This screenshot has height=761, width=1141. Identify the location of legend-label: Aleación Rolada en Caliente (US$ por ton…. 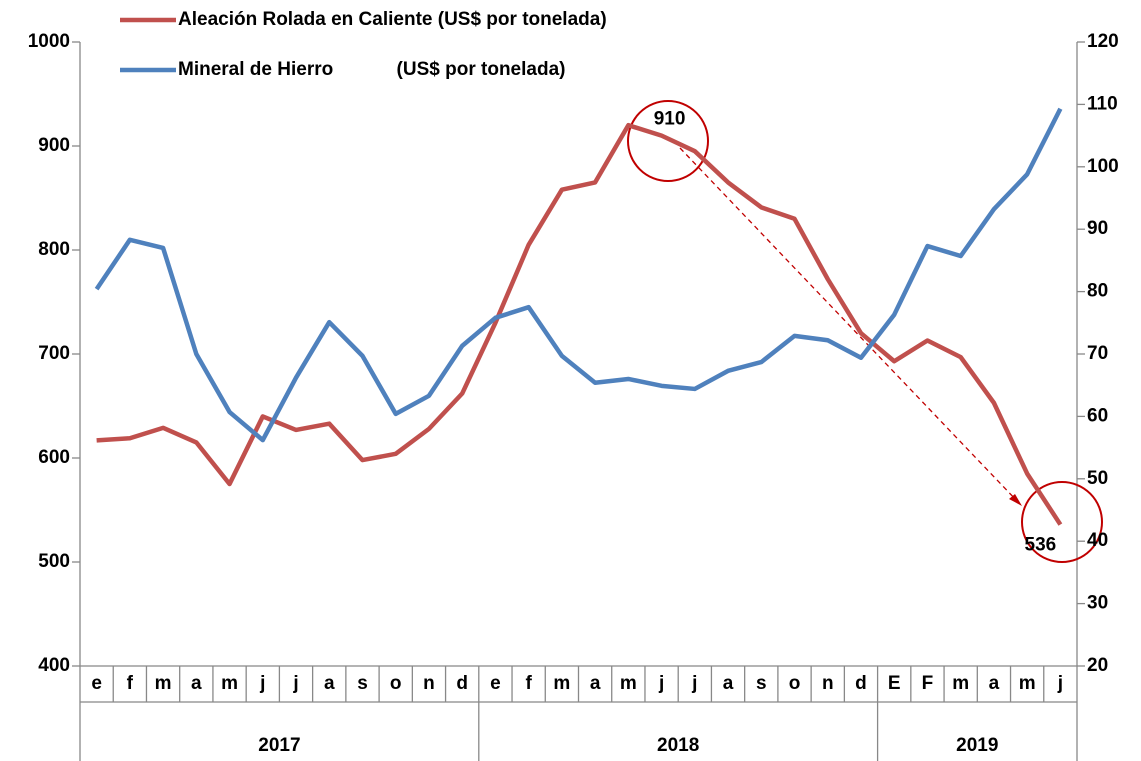
(392, 19).